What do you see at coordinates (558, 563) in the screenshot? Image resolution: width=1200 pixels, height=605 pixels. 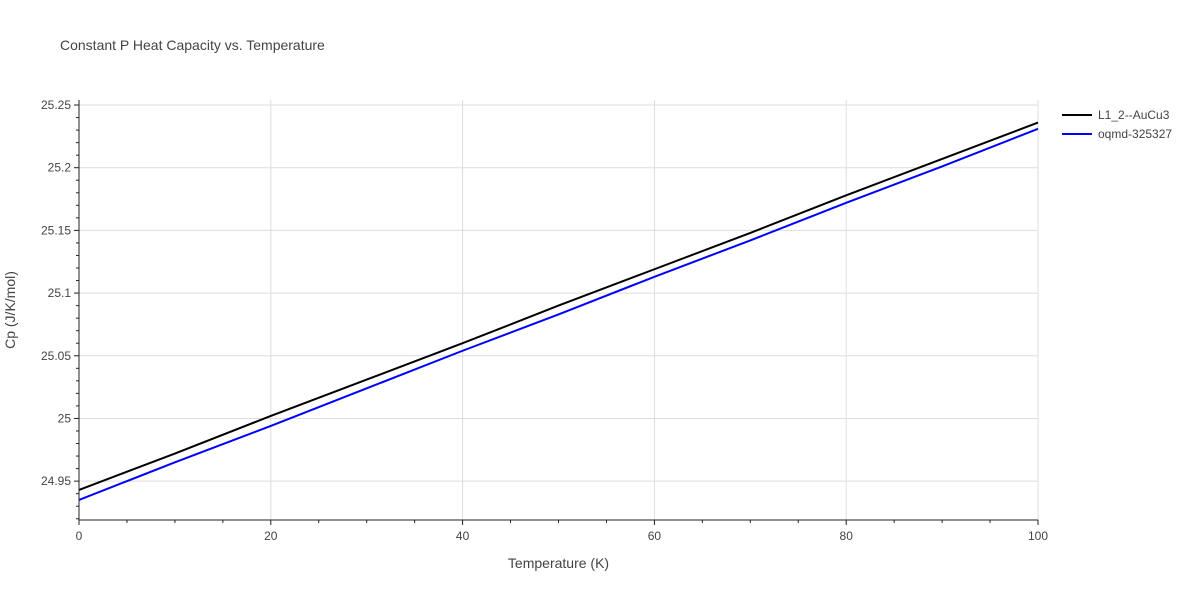 I see `x-axis-title: Temperature (K)` at bounding box center [558, 563].